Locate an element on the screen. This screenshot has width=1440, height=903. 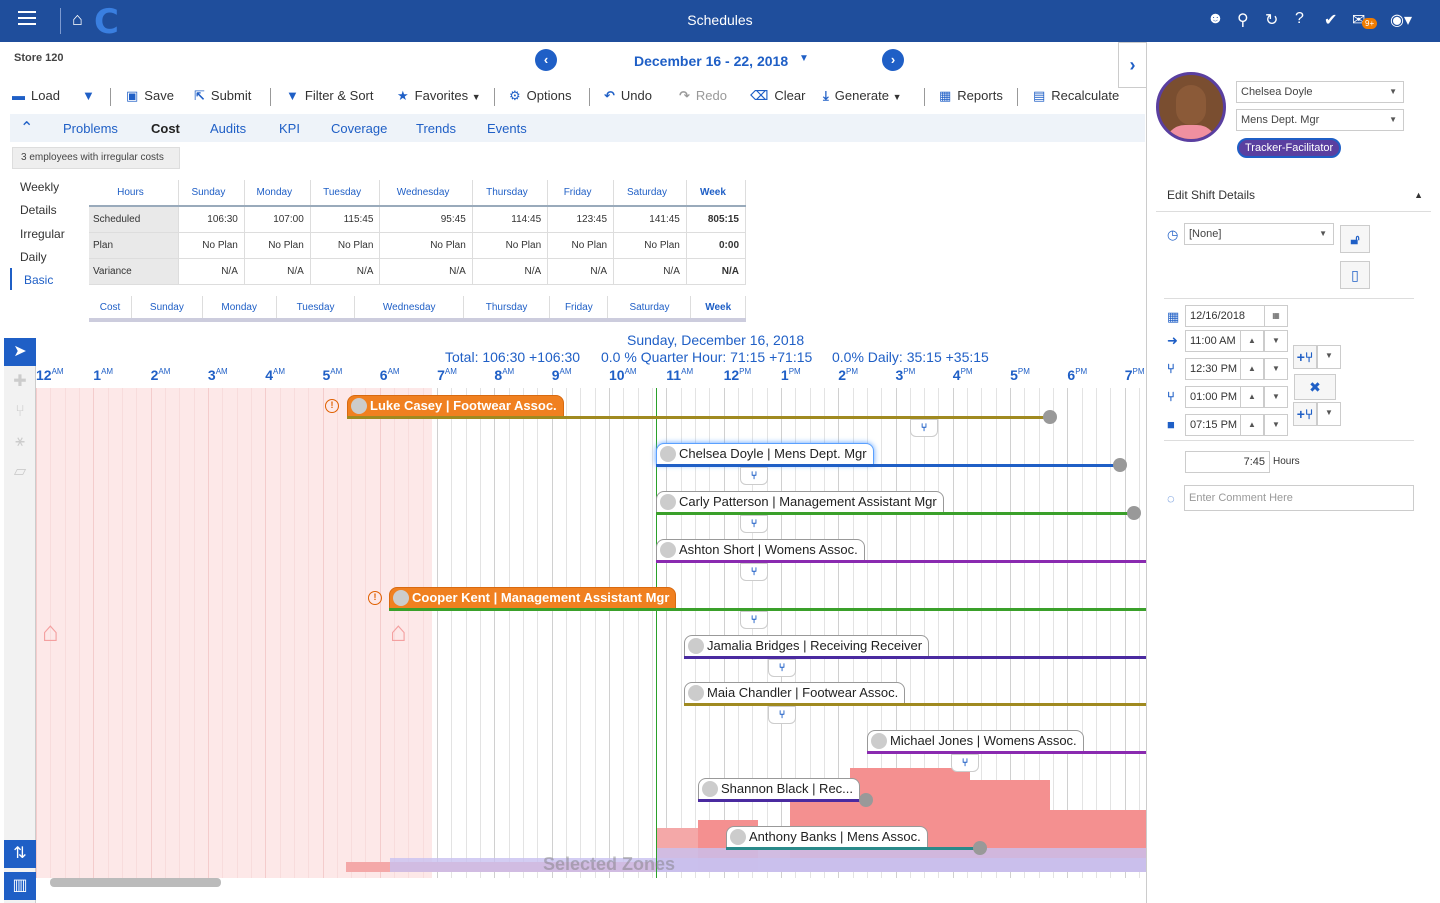
eraser-tool-icon: ▱ is located at coordinates (20, 471).